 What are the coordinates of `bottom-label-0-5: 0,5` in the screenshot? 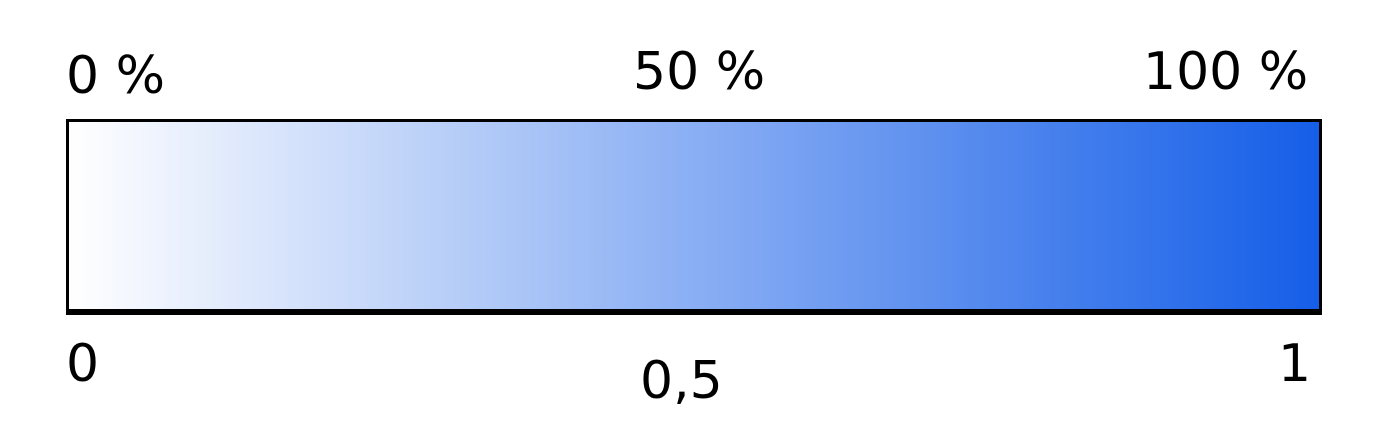 It's located at (681, 381).